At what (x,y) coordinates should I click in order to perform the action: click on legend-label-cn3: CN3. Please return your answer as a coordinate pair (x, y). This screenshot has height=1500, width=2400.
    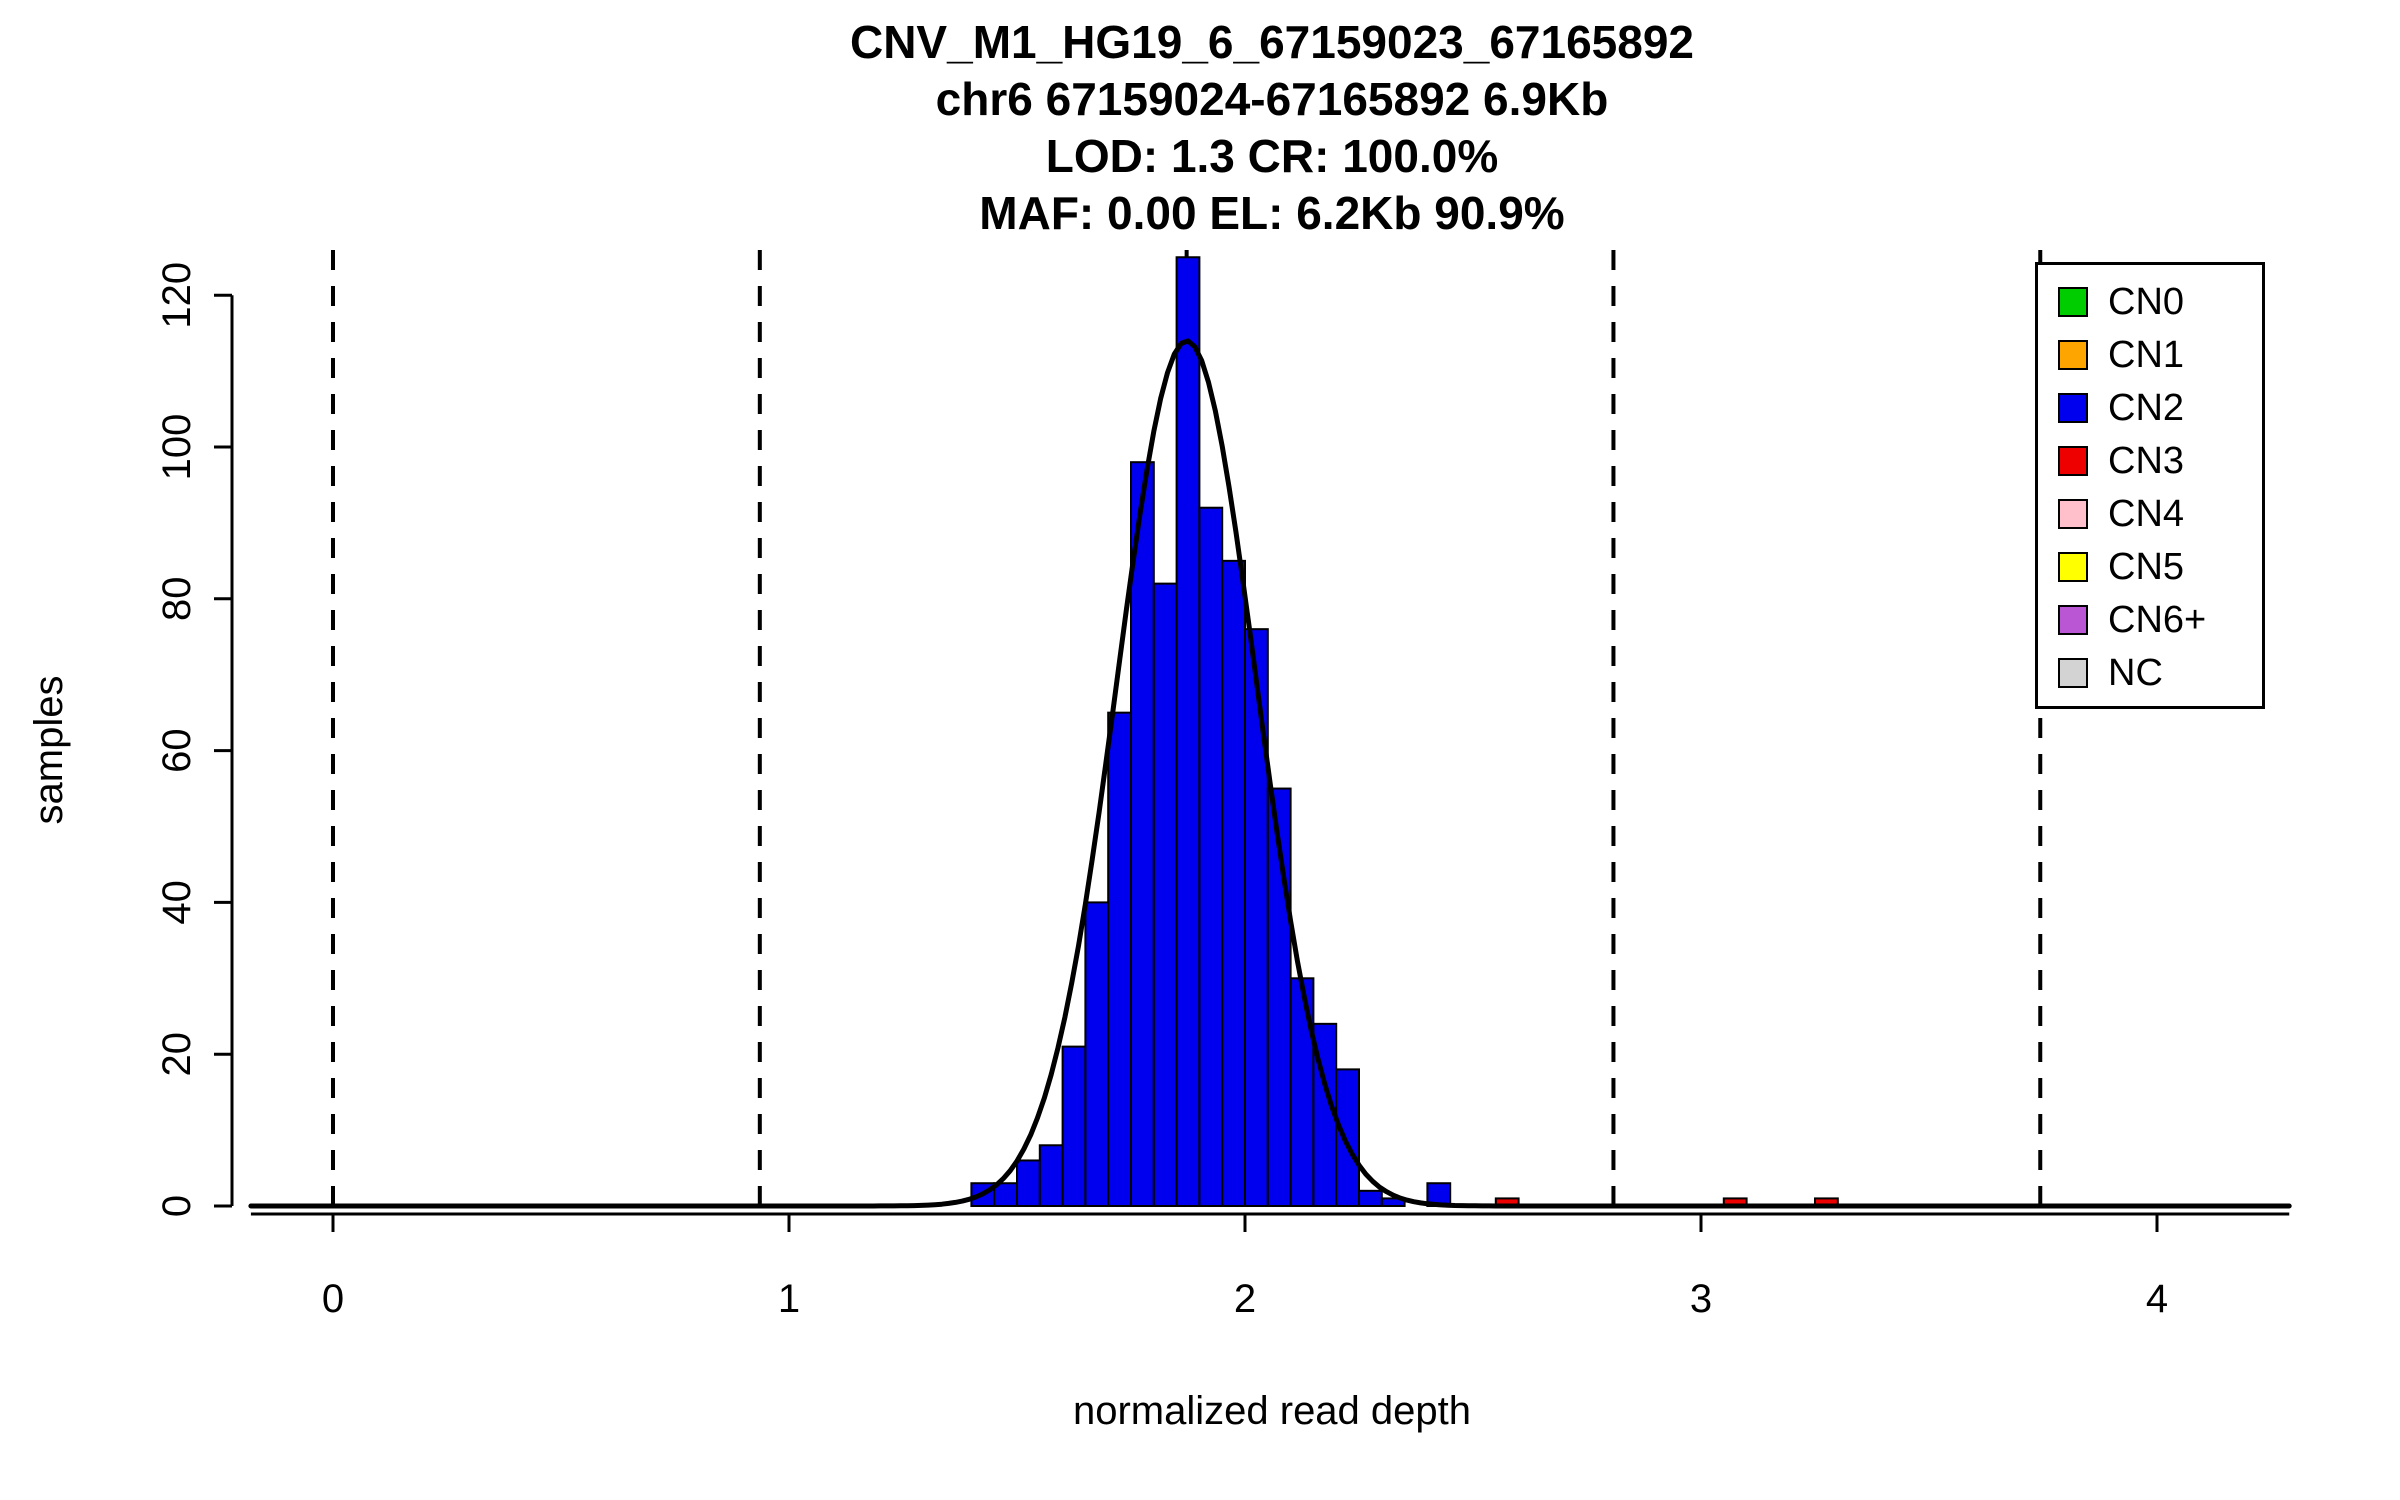
    Looking at the image, I should click on (2146, 461).